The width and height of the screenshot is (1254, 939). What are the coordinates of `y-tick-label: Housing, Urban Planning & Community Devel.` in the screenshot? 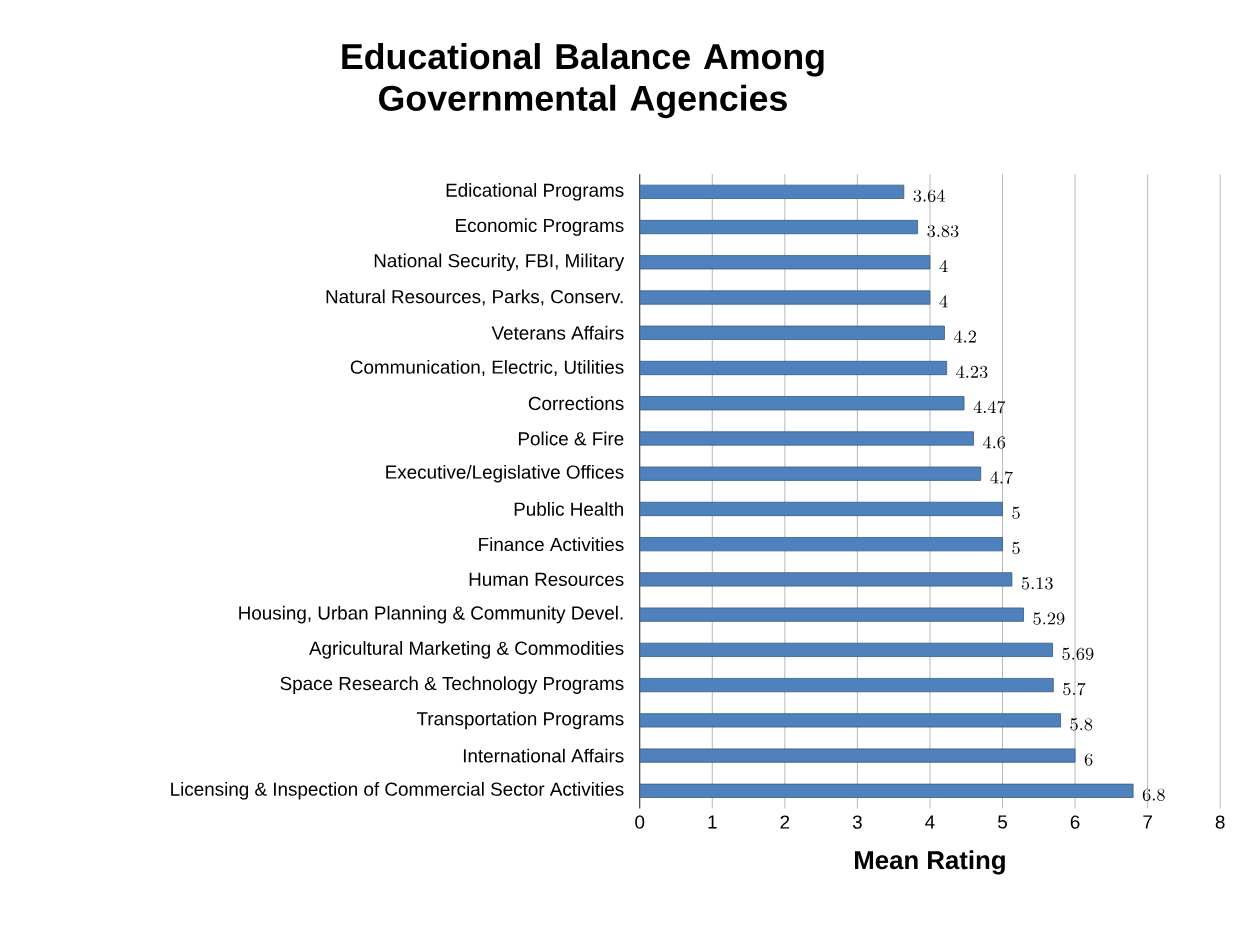 It's located at (431, 614).